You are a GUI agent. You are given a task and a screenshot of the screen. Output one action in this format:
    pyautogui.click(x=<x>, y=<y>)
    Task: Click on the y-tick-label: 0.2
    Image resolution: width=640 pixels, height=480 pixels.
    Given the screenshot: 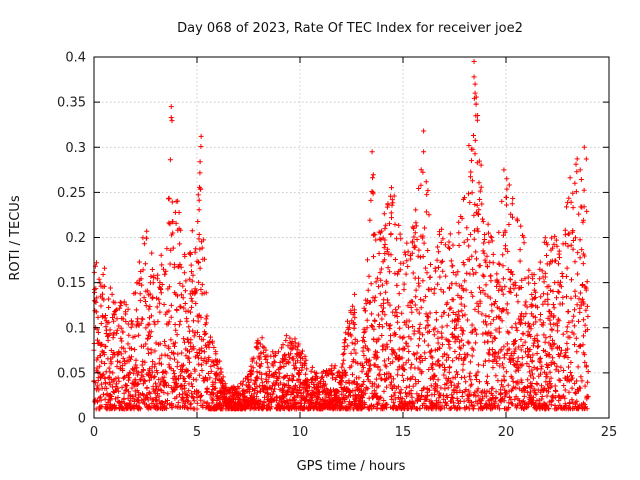 What is the action you would take?
    pyautogui.click(x=75, y=238)
    